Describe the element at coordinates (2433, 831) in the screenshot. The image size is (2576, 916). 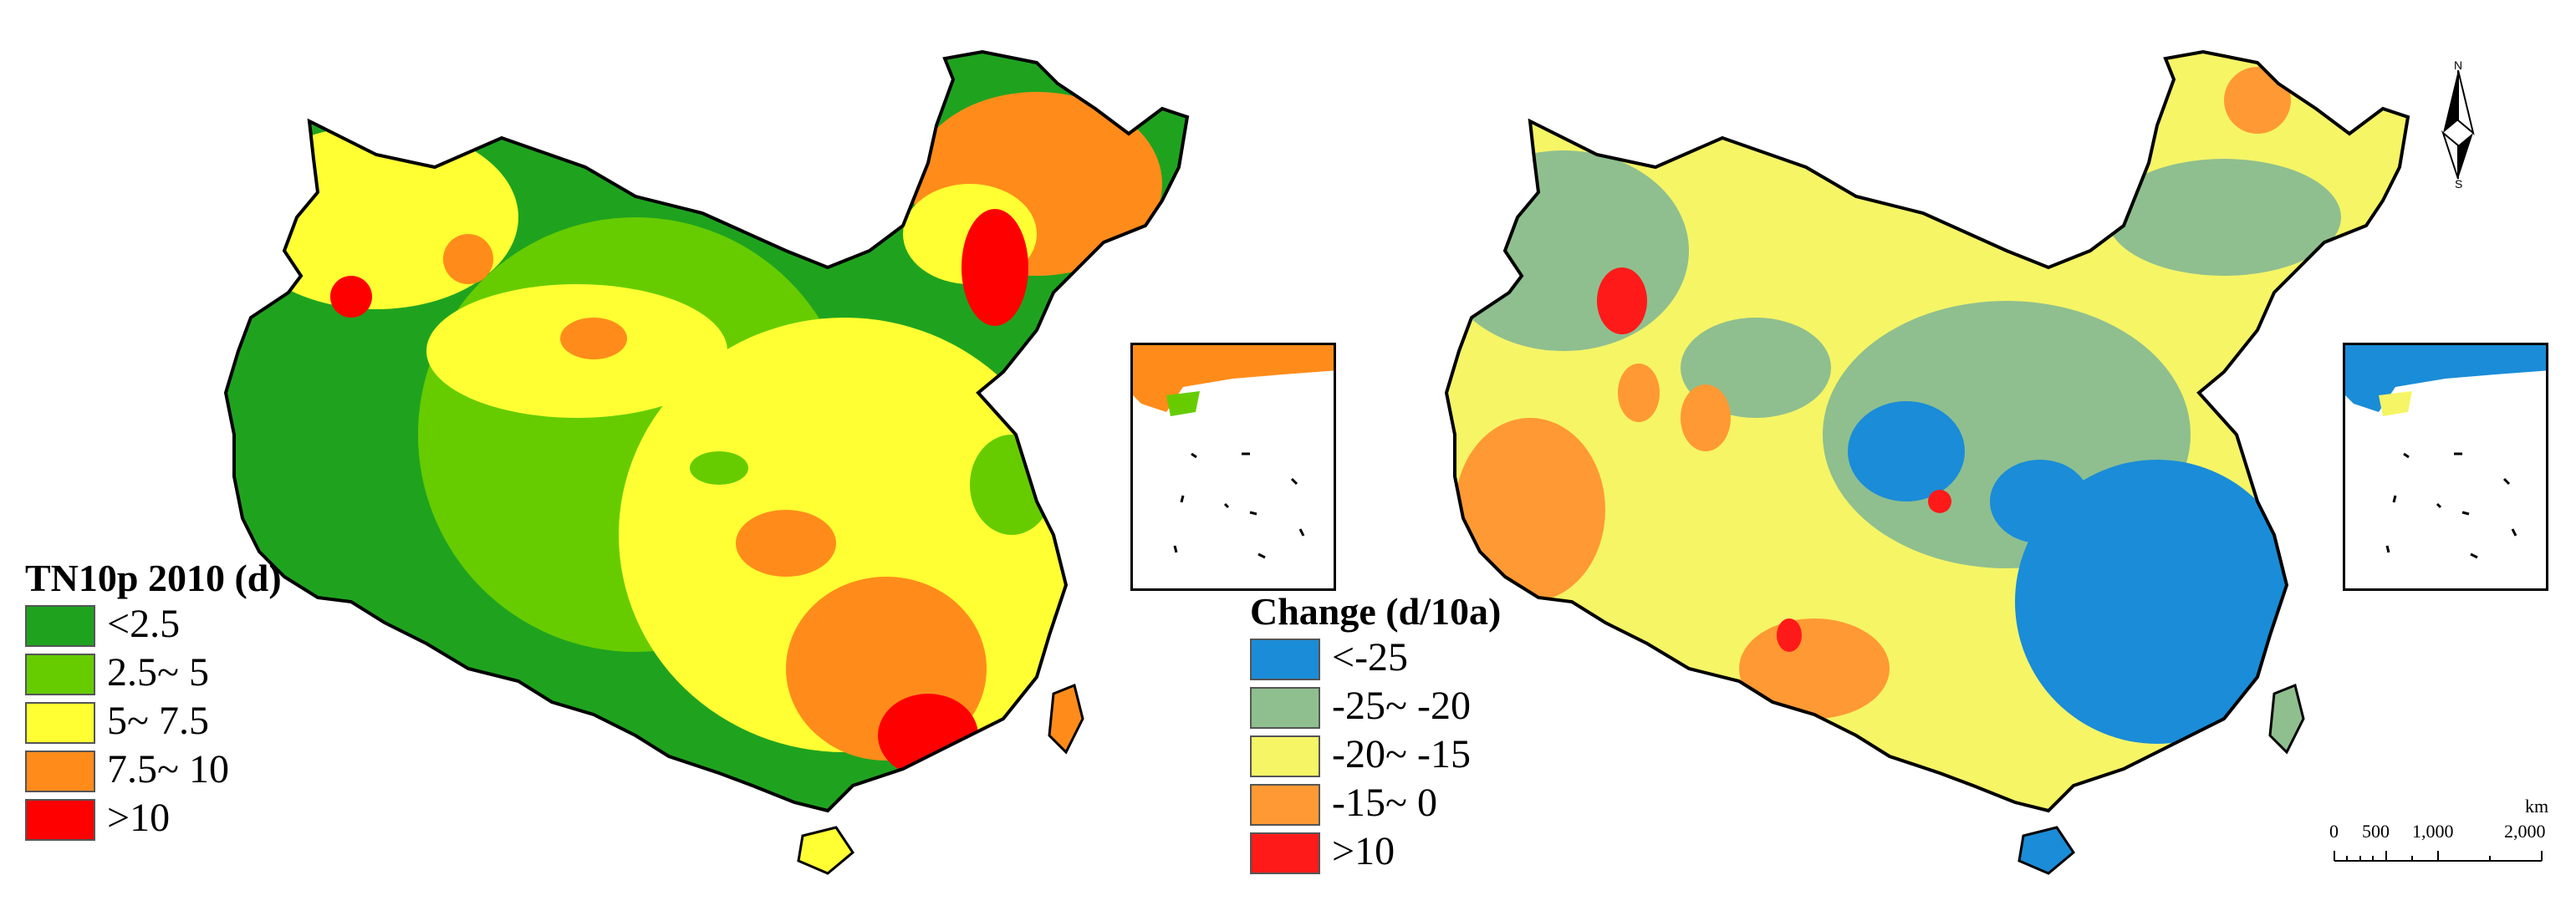
I see `scale-tick-label: 1,000` at that location.